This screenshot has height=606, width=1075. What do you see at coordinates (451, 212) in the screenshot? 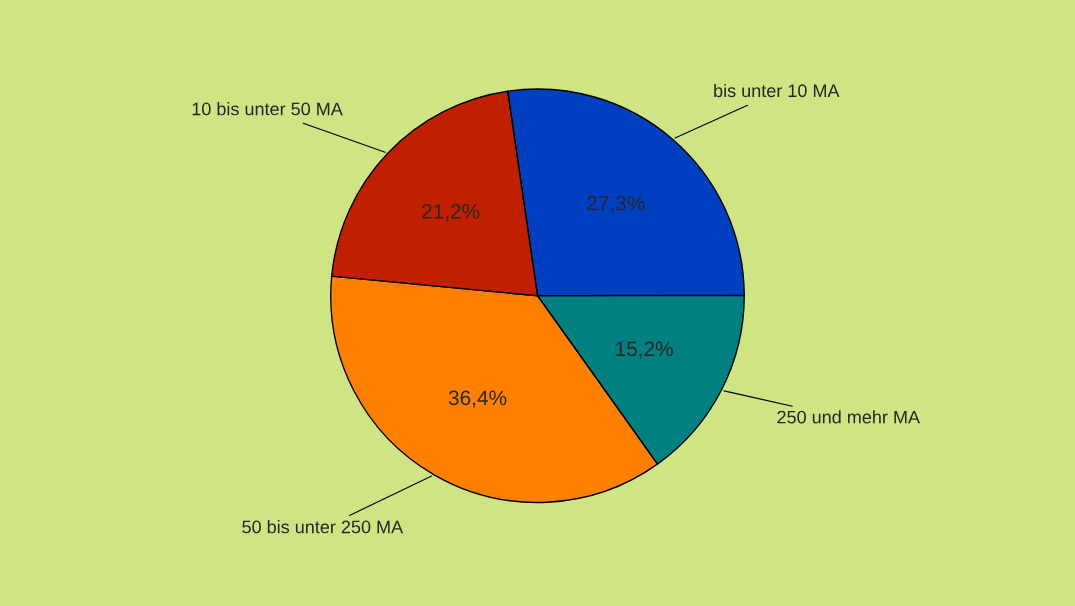
I see `data-label: 21,2%` at bounding box center [451, 212].